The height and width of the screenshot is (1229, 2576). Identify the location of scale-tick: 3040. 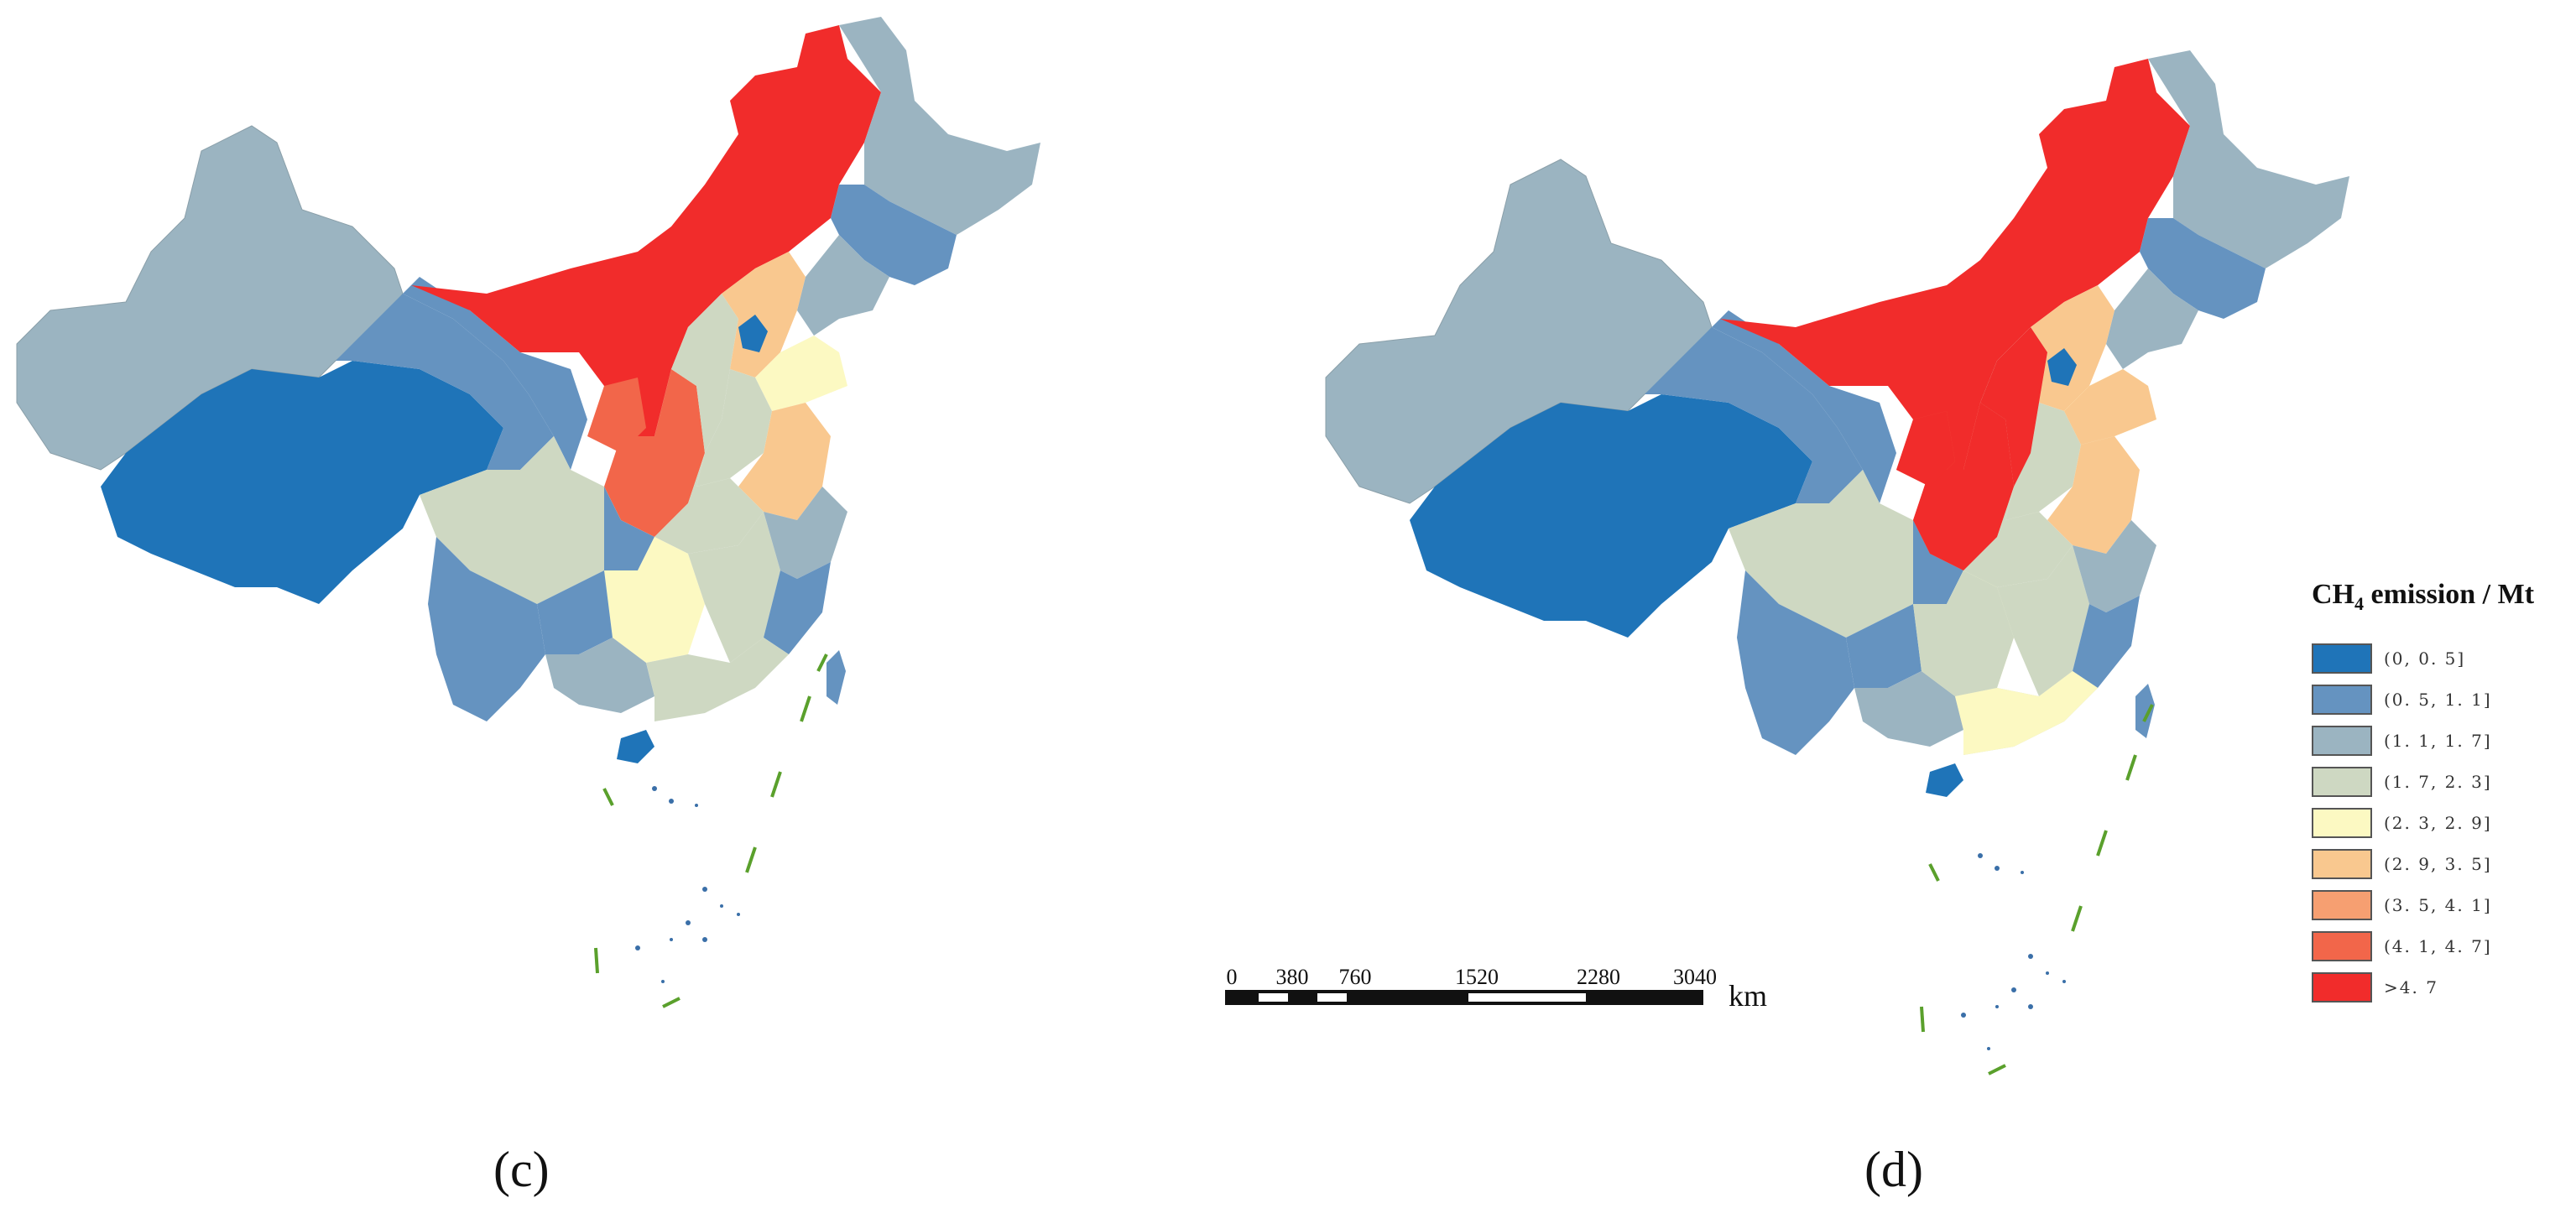
(1695, 977).